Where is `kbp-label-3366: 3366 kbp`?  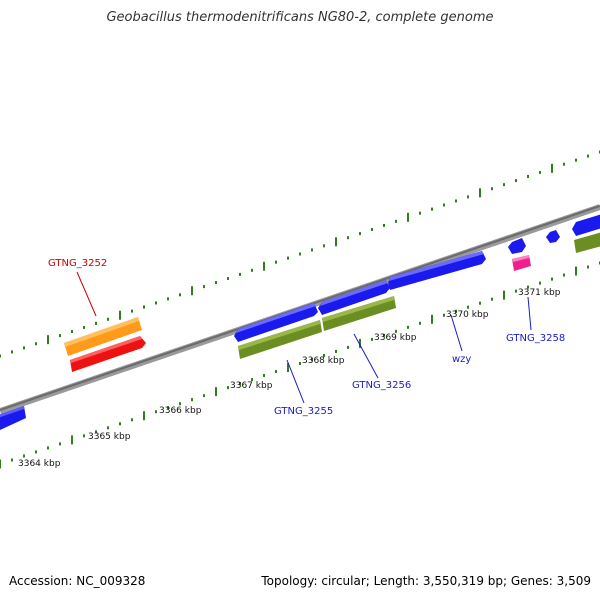
kbp-label-3366: 3366 kbp is located at coordinates (180, 411).